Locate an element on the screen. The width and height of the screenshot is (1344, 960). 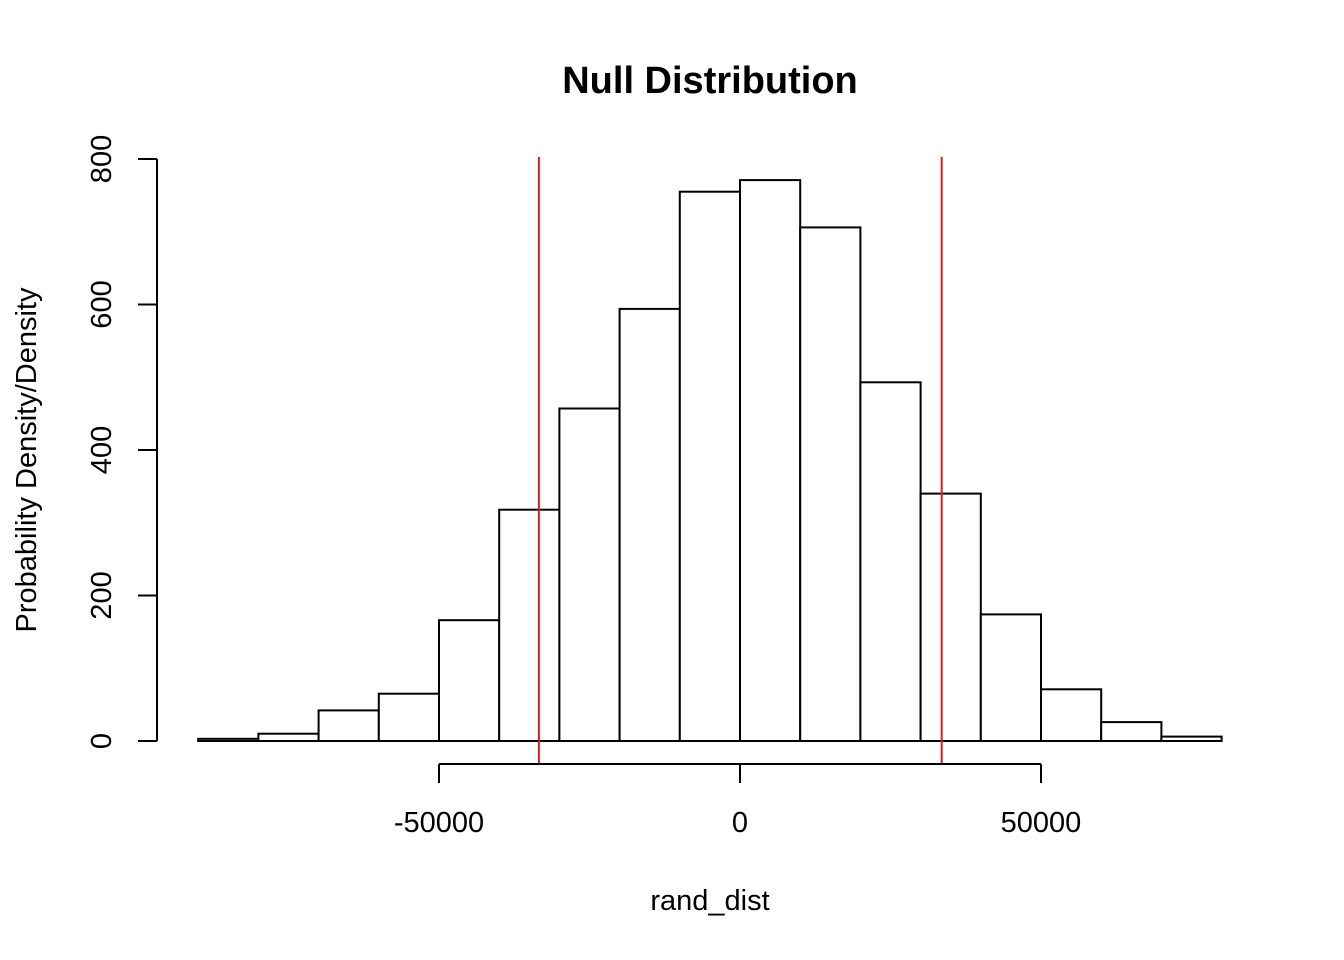
y-tick-label-1: 200 is located at coordinates (102, 595).